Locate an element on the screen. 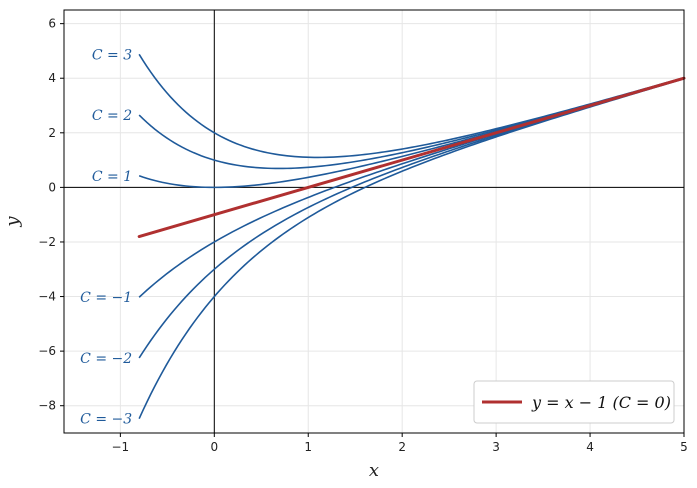 The height and width of the screenshot is (488, 697). y-tick-label: −8 is located at coordinates (47, 406).